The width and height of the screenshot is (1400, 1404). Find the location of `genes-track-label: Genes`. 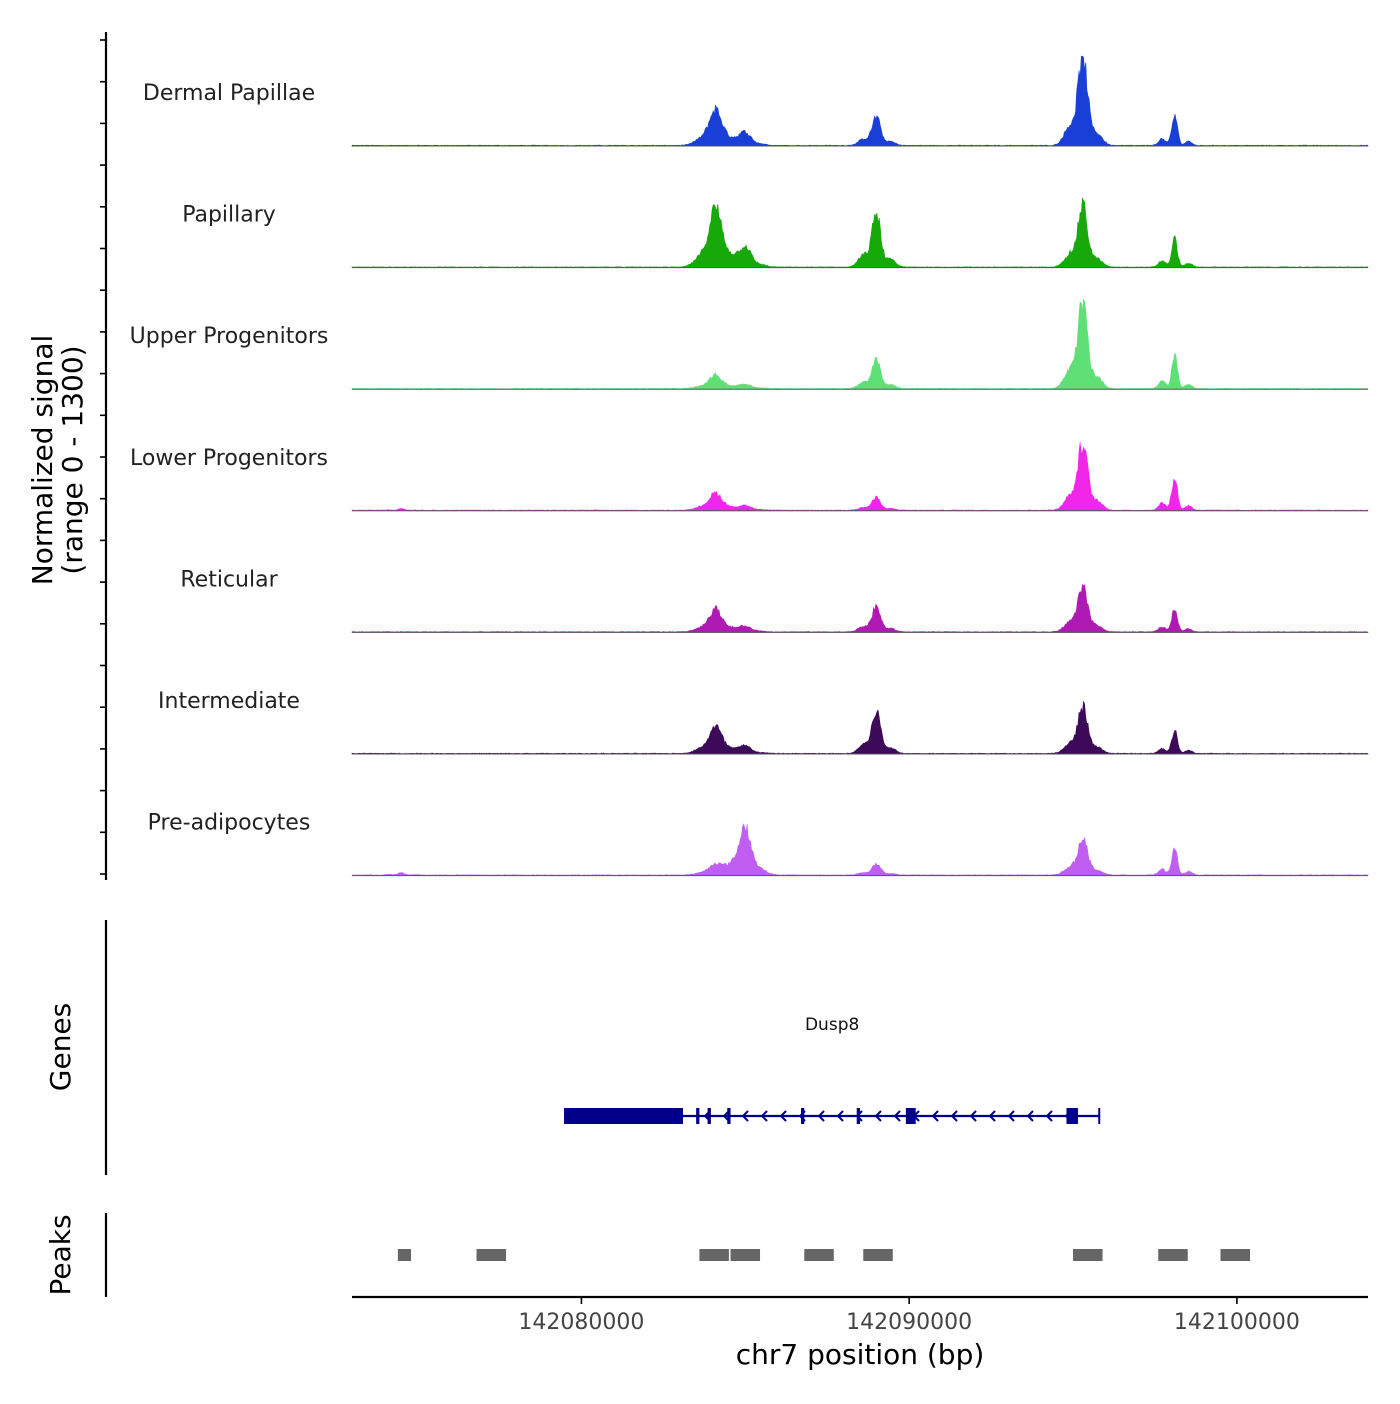

genes-track-label: Genes is located at coordinates (60, 1047).